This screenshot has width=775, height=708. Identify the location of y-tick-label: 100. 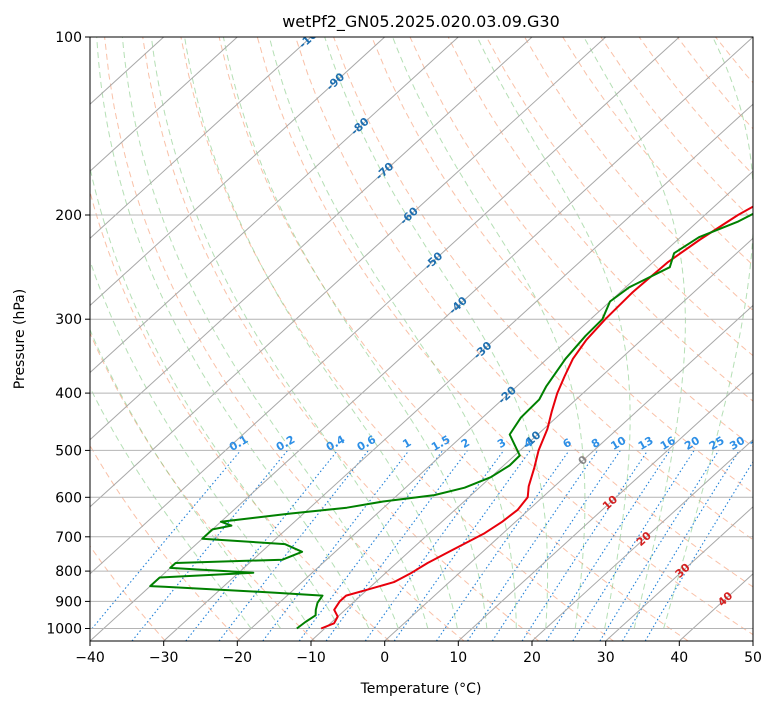
(68, 38).